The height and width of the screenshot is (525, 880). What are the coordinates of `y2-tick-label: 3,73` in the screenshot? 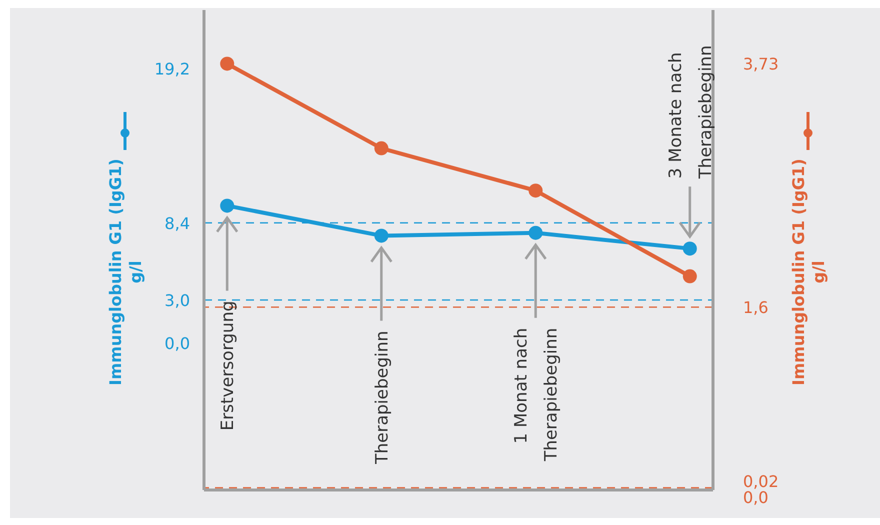 It's located at (761, 64).